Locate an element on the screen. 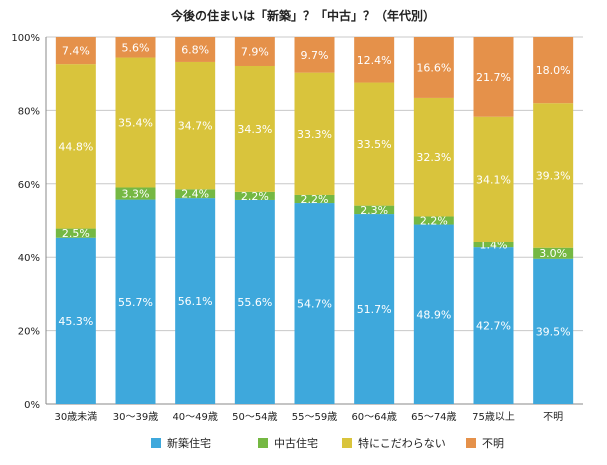 This screenshot has height=465, width=607. data-label: 39.3% is located at coordinates (553, 175).